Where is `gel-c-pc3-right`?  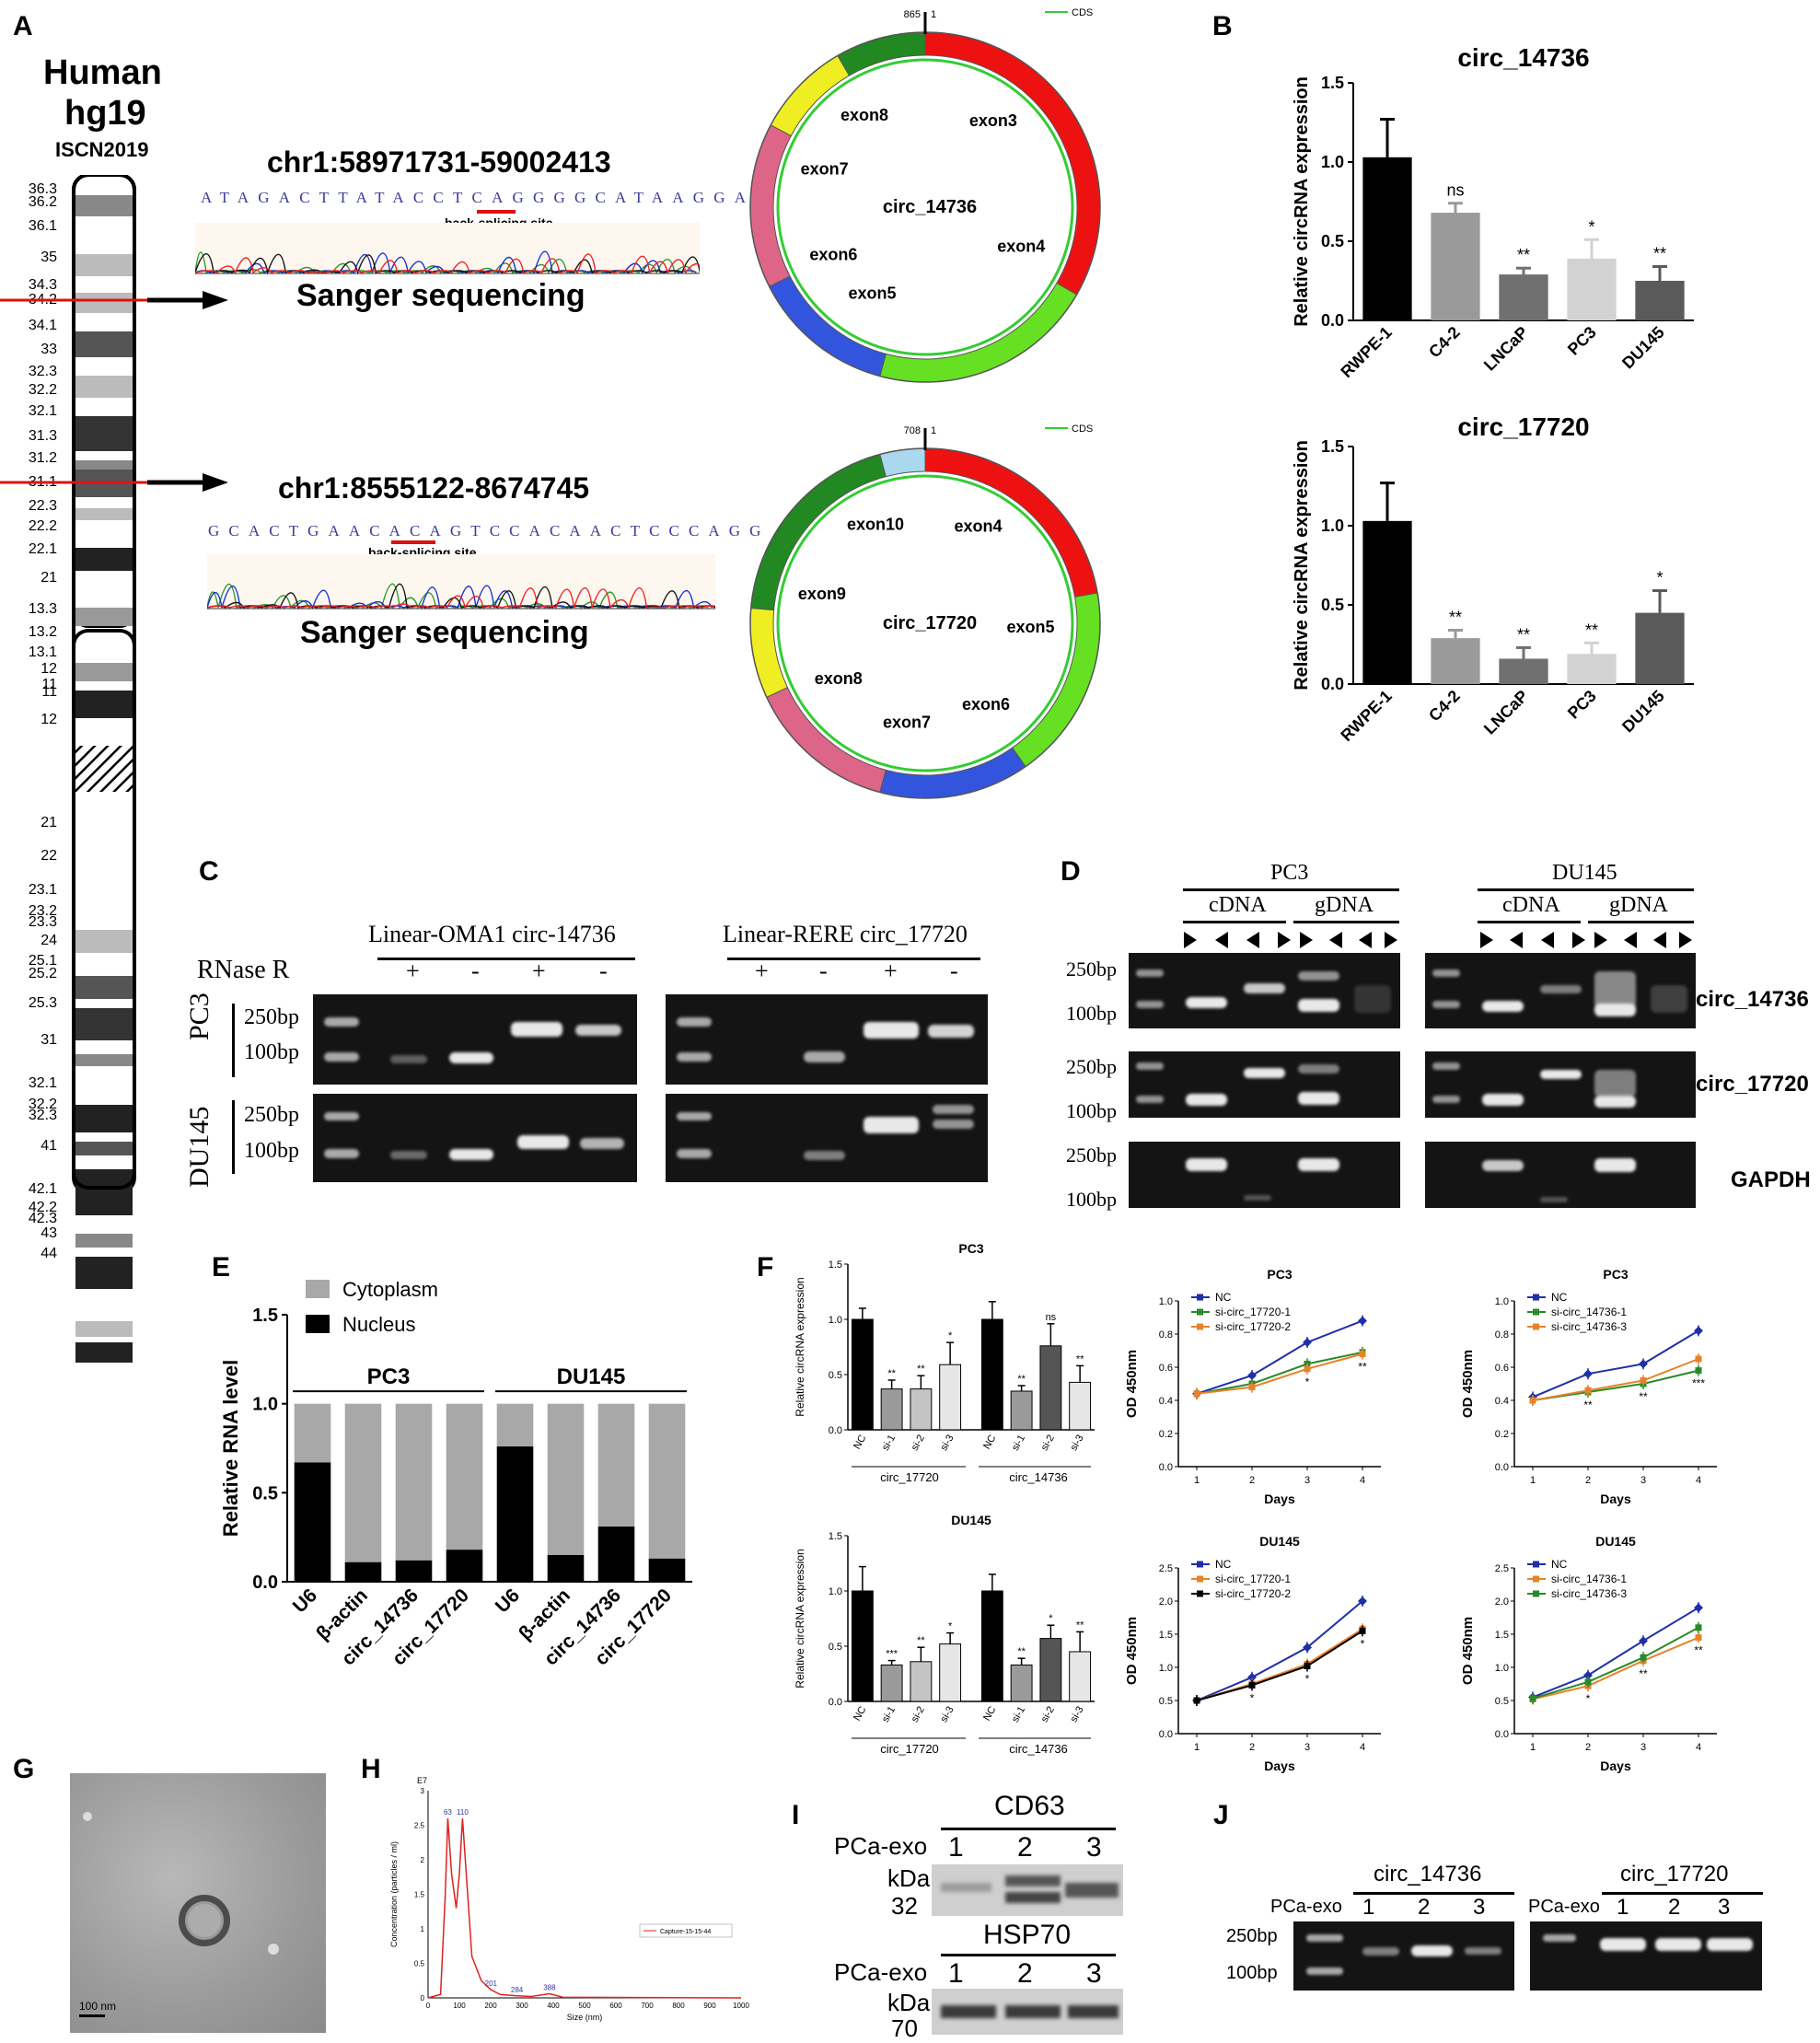
gel-c-pc3-right is located at coordinates (827, 1040).